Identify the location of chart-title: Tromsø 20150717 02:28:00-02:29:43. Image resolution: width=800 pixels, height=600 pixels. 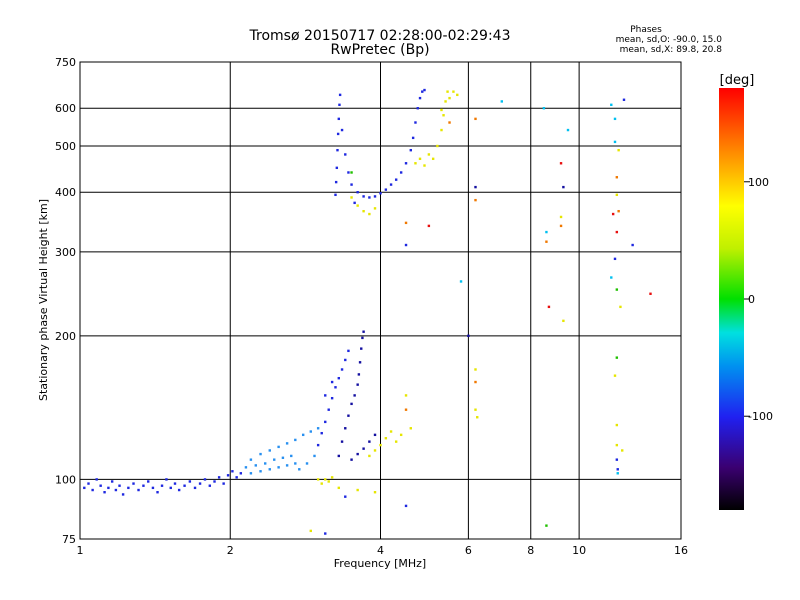
(380, 36).